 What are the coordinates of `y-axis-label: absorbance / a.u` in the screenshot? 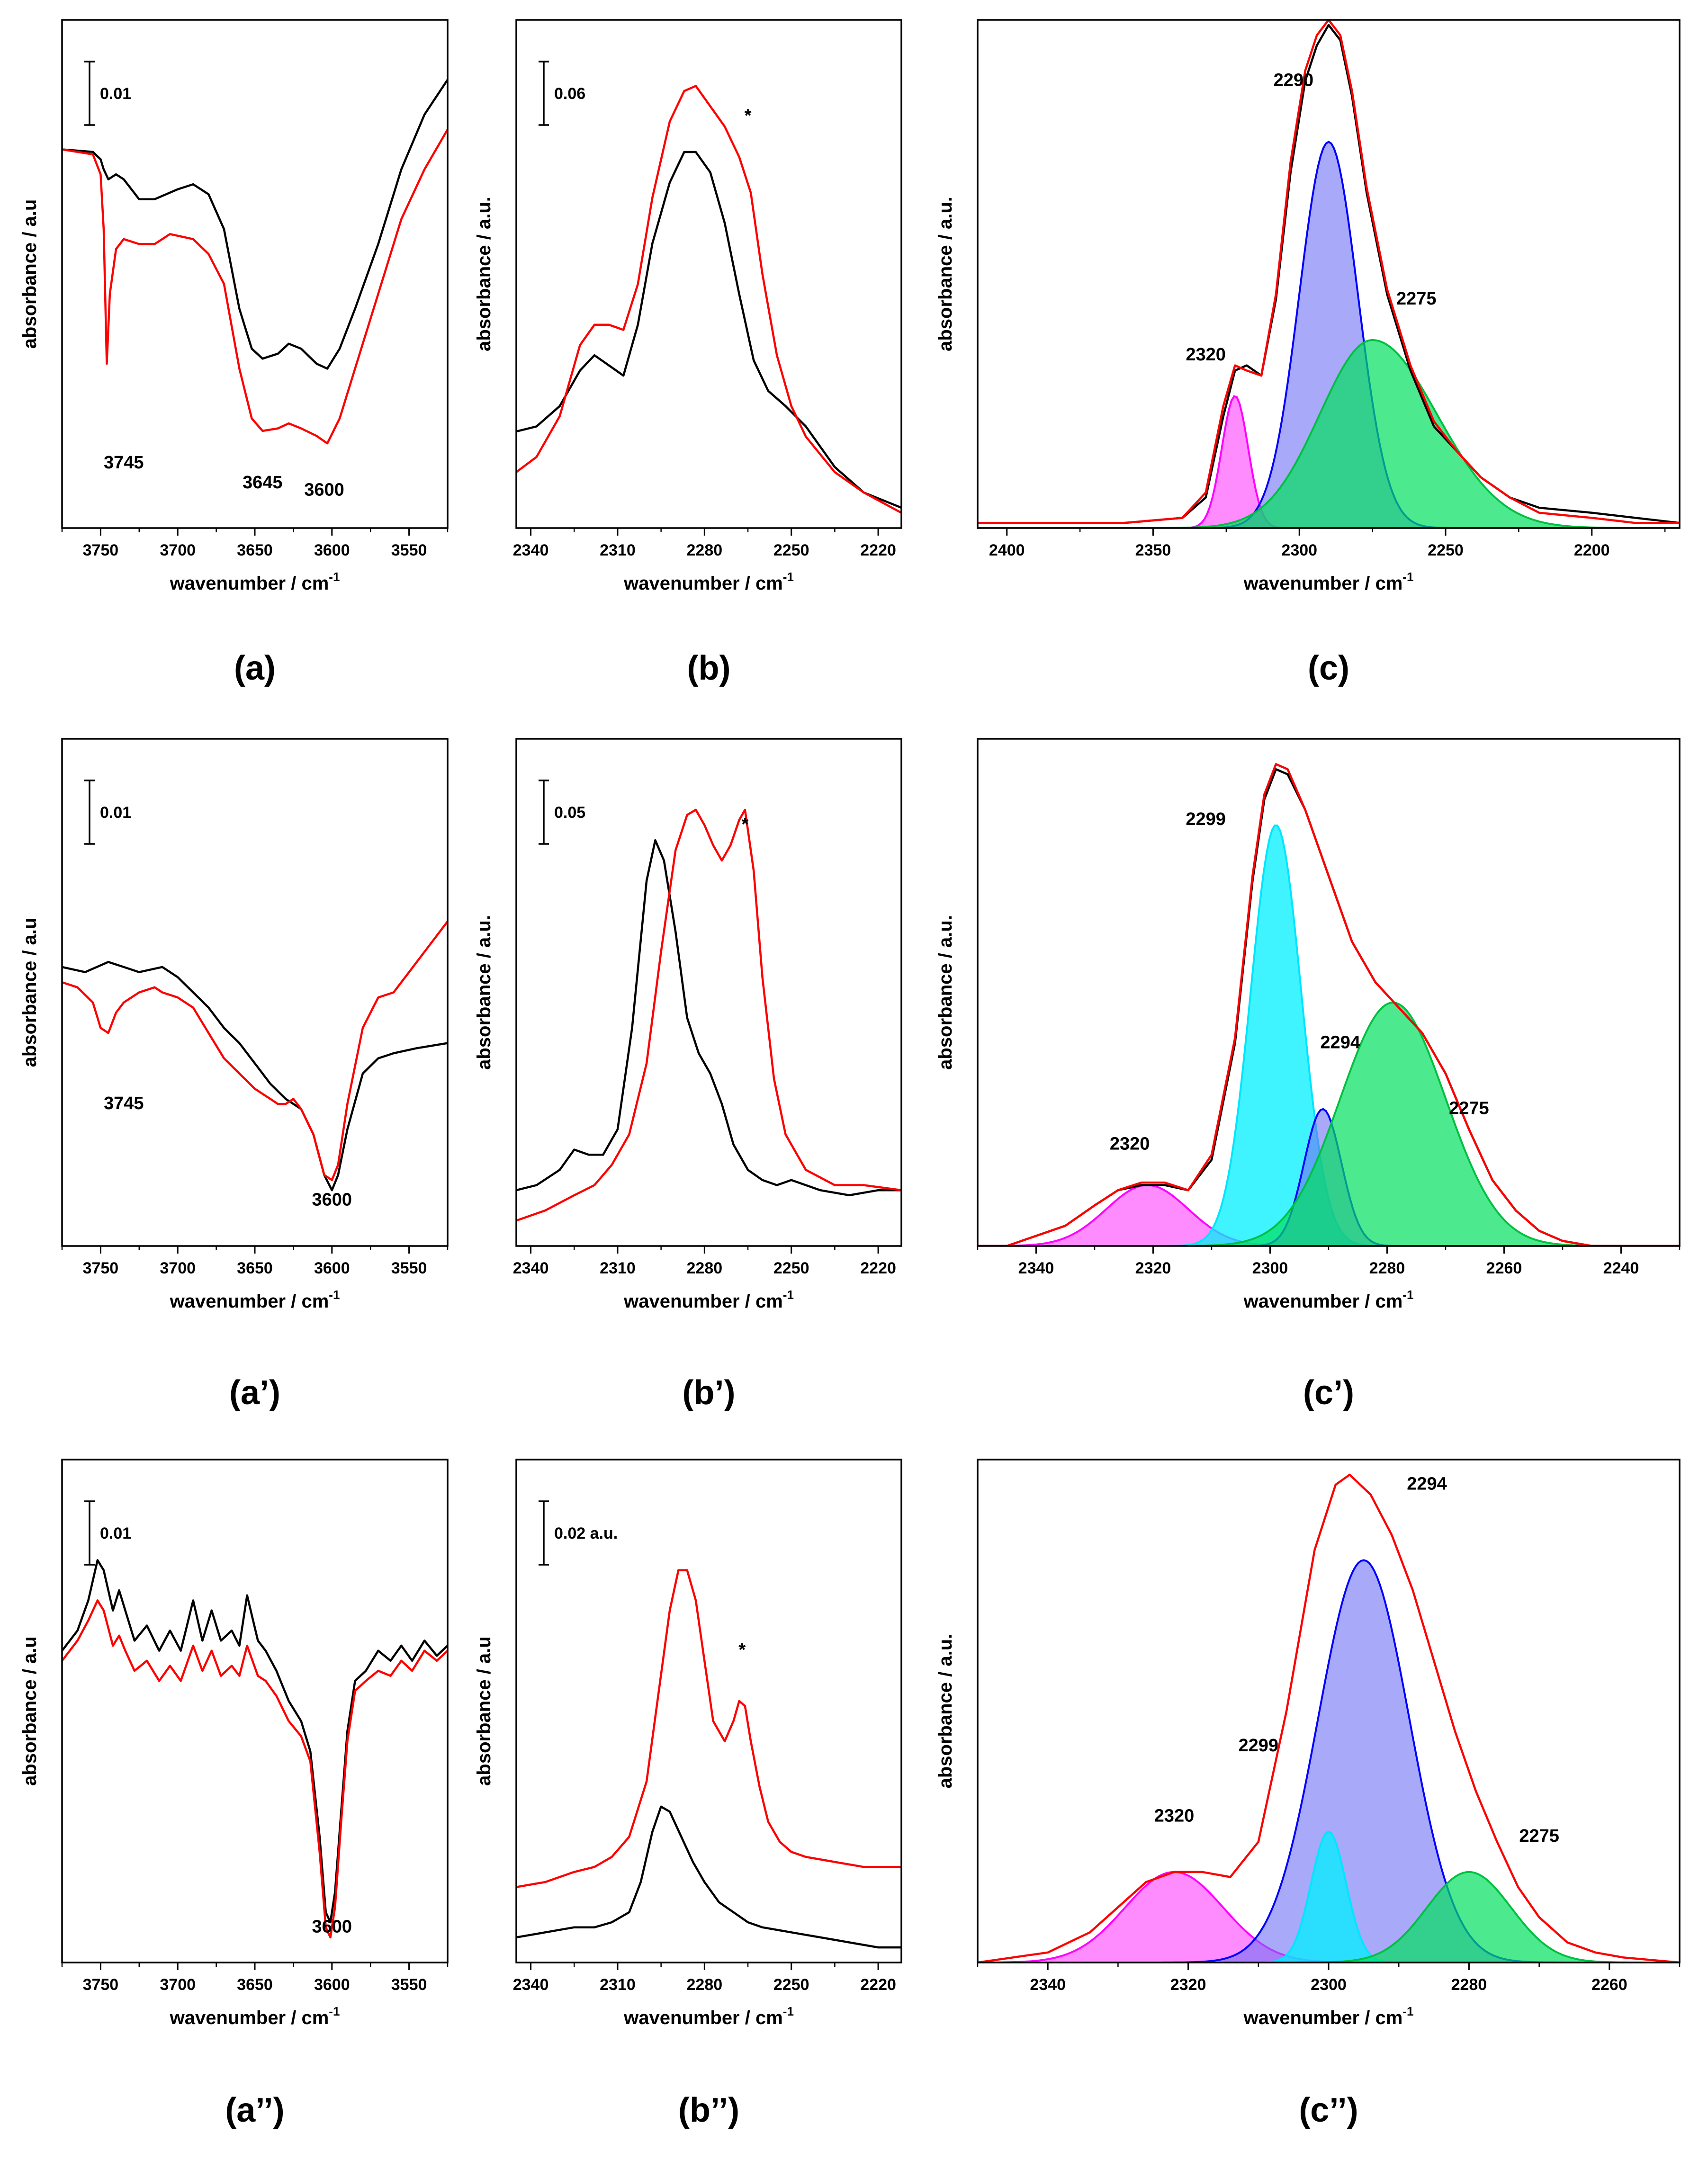 It's located at (29, 1711).